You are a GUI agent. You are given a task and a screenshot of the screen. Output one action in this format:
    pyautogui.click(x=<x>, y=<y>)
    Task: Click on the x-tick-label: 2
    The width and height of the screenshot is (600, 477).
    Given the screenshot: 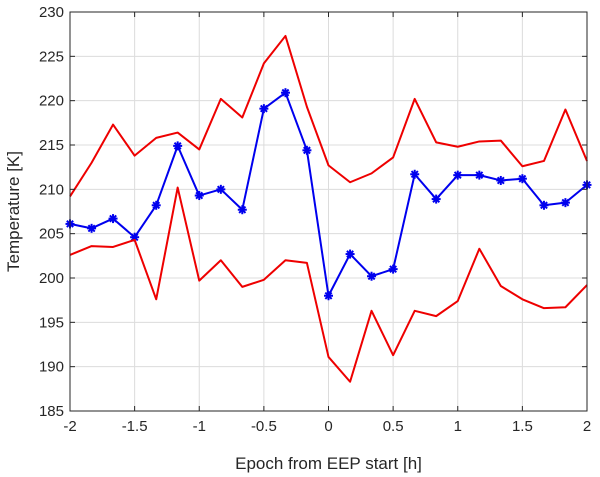 What is the action you would take?
    pyautogui.click(x=587, y=426)
    